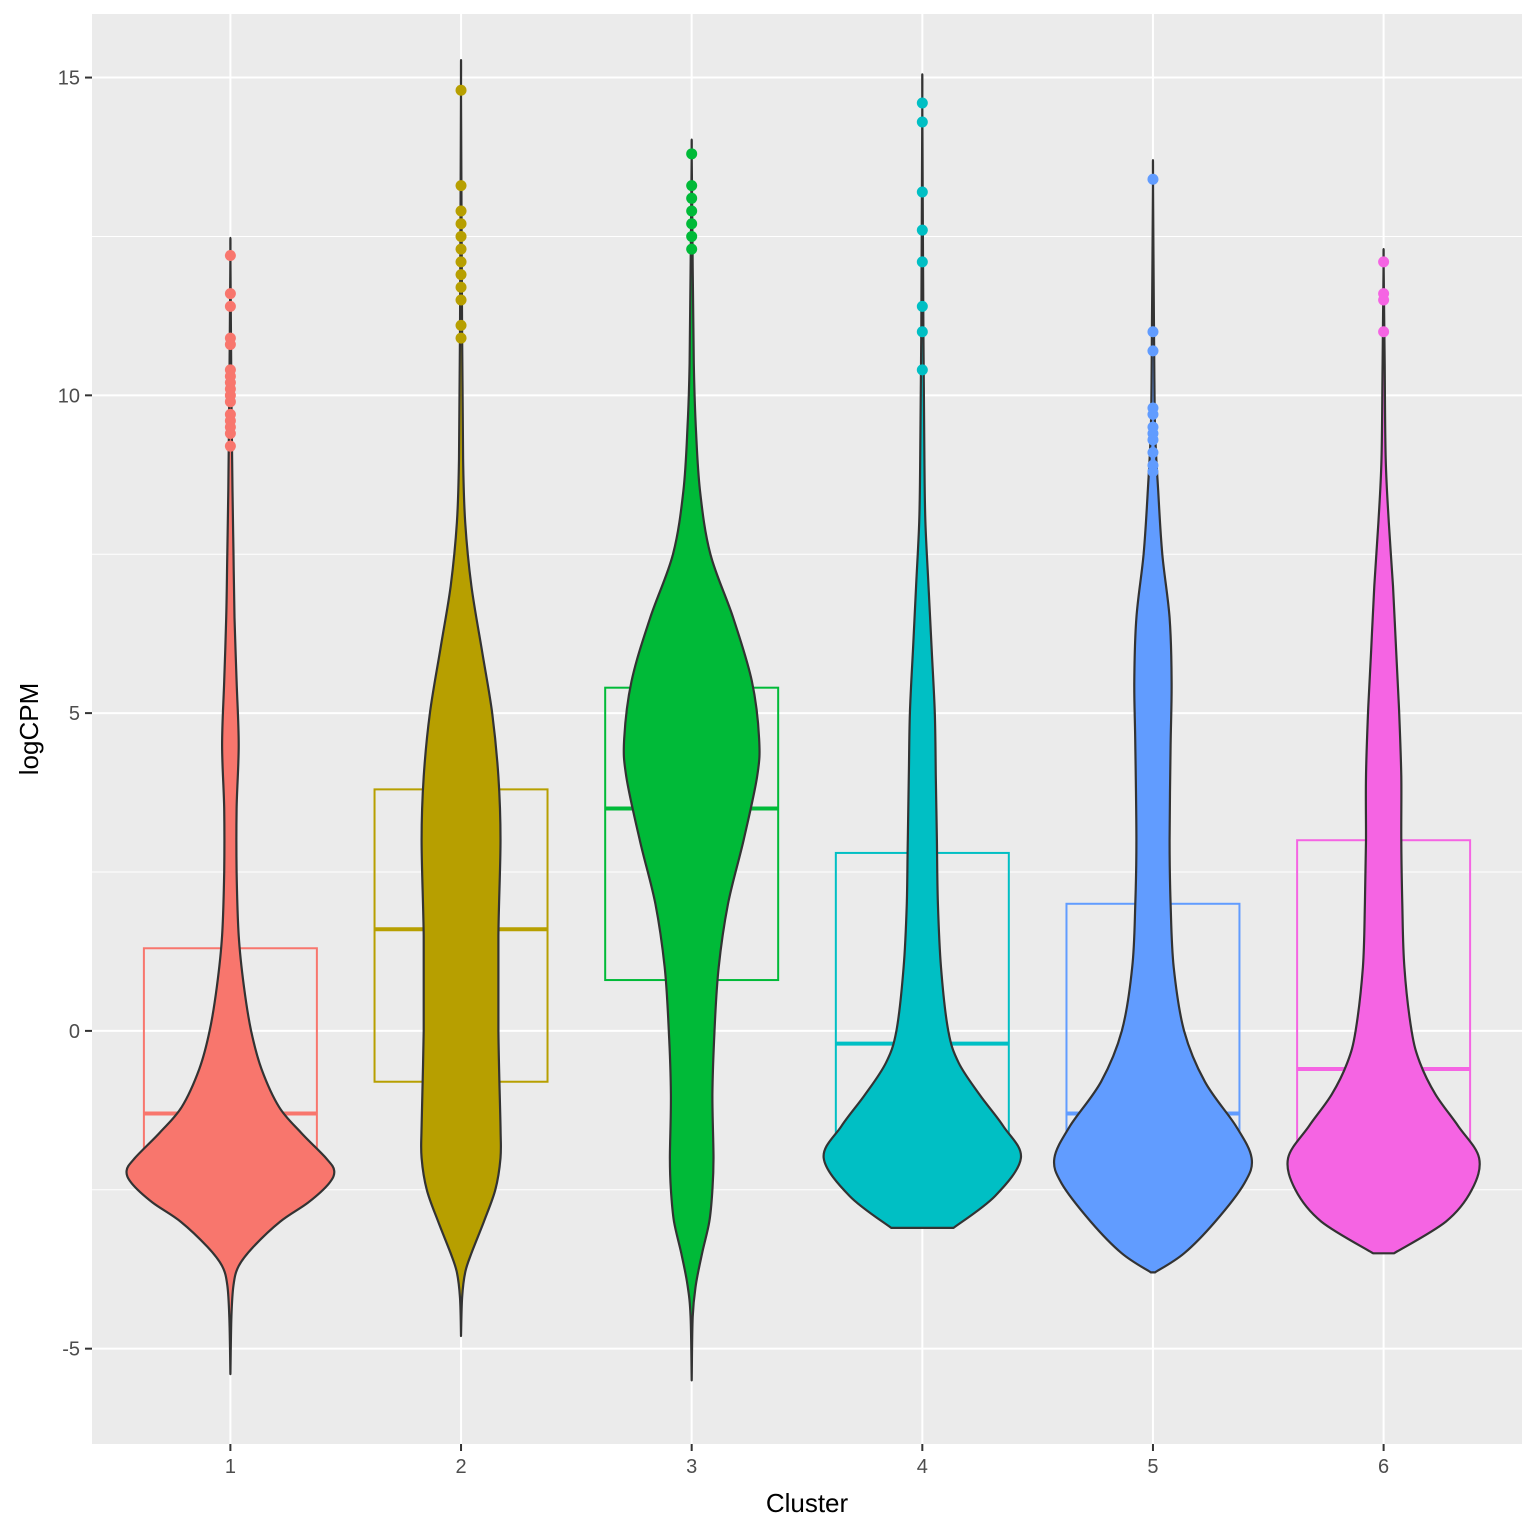 This screenshot has height=1536, width=1536. I want to click on x-tick-label: 3, so click(691, 1467).